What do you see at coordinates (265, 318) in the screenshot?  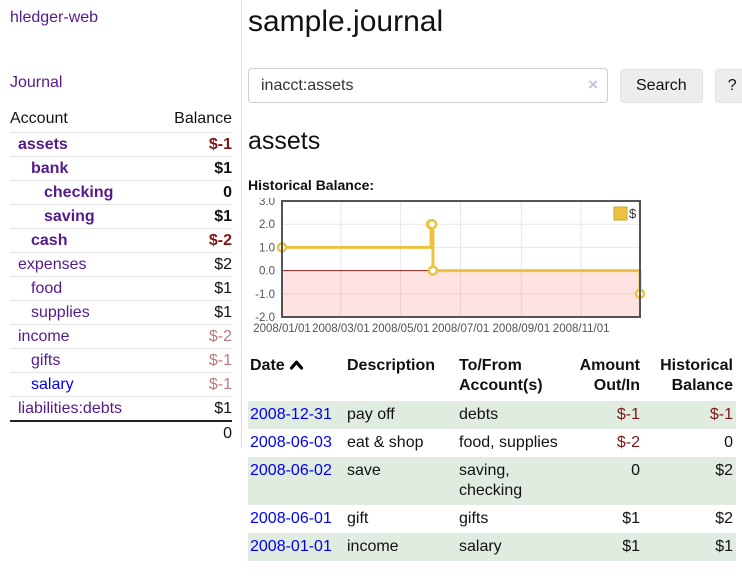 I see `svg-text: -2.0` at bounding box center [265, 318].